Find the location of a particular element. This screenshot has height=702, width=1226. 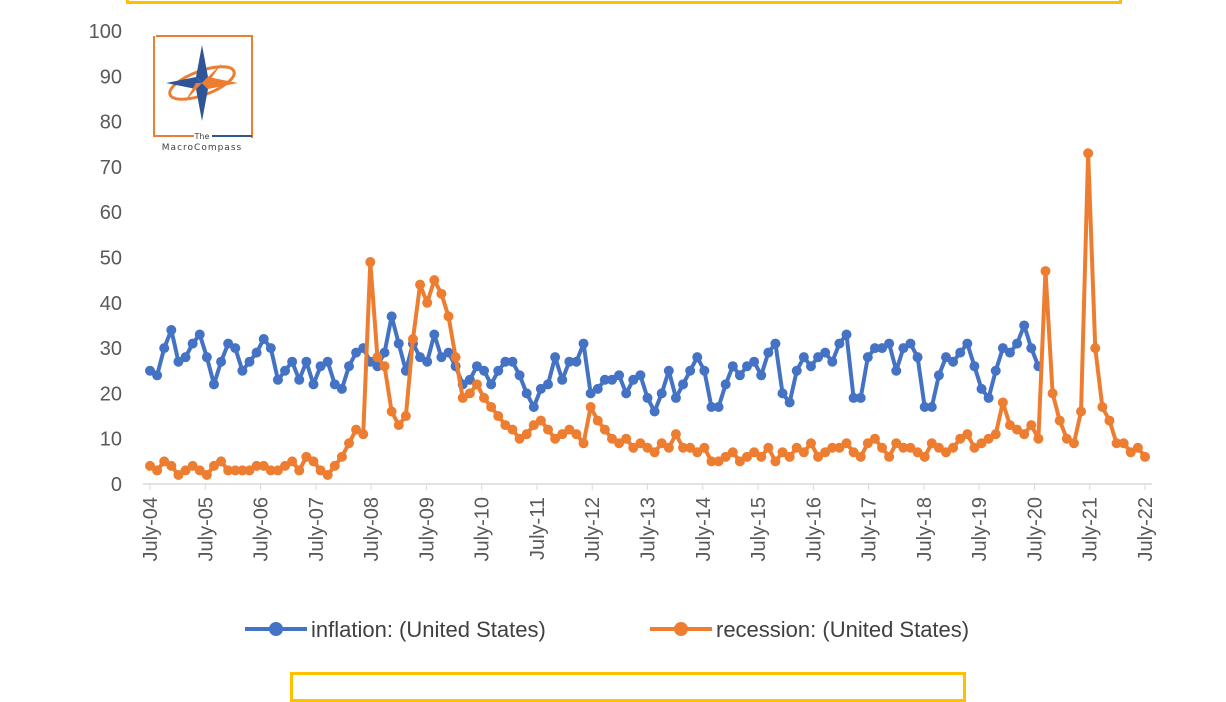

series-line is located at coordinates (594, 364).